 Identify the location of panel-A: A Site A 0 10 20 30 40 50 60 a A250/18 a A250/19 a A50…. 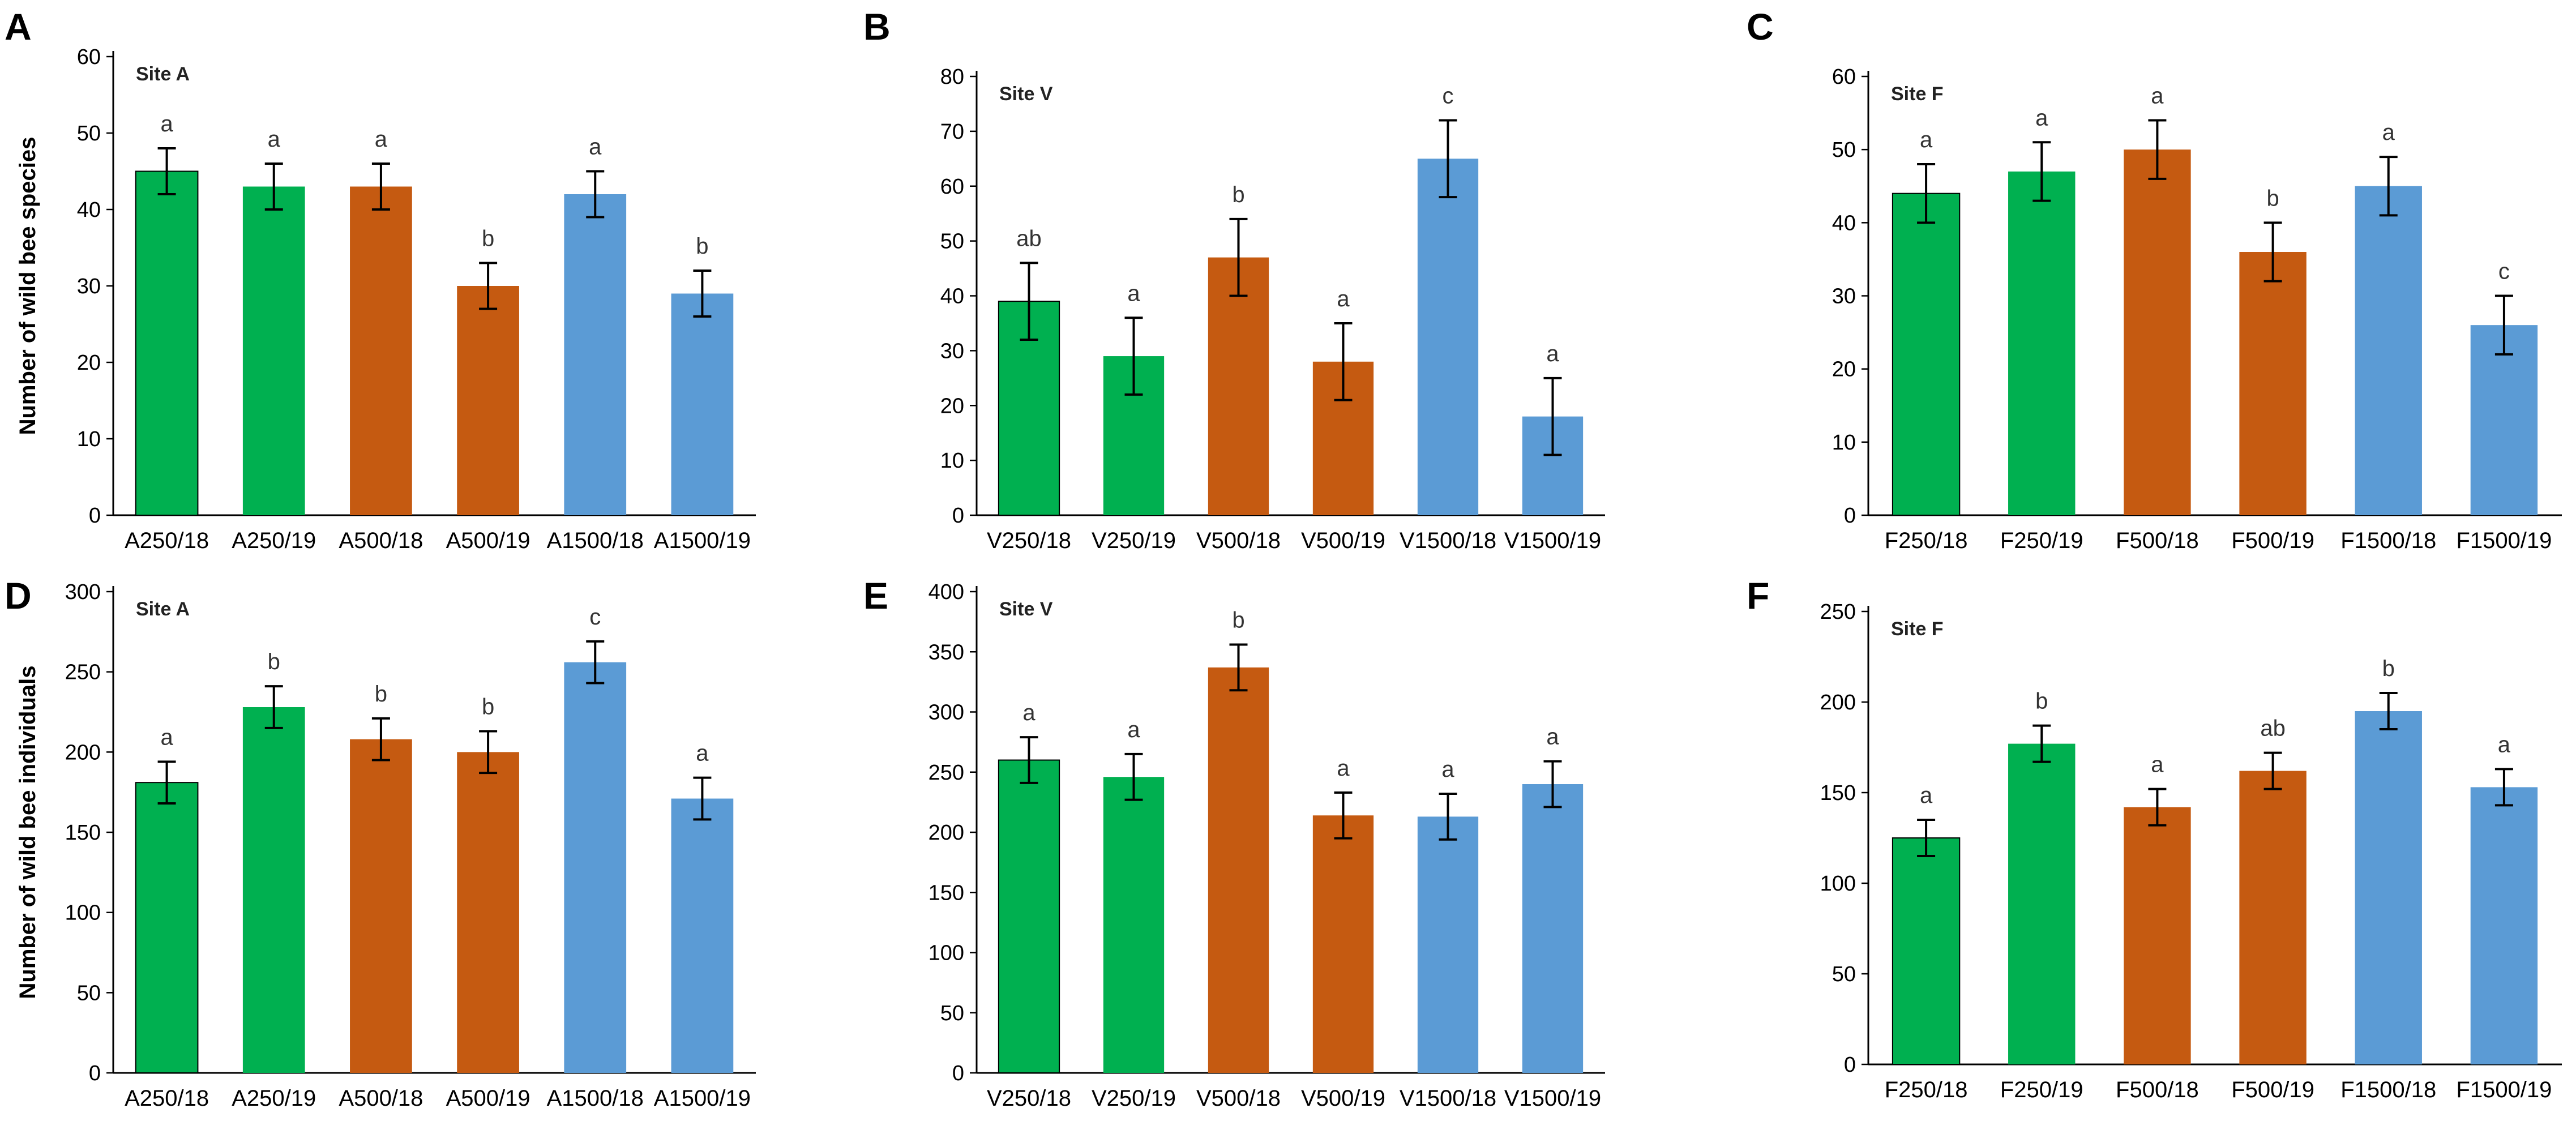
(380, 279).